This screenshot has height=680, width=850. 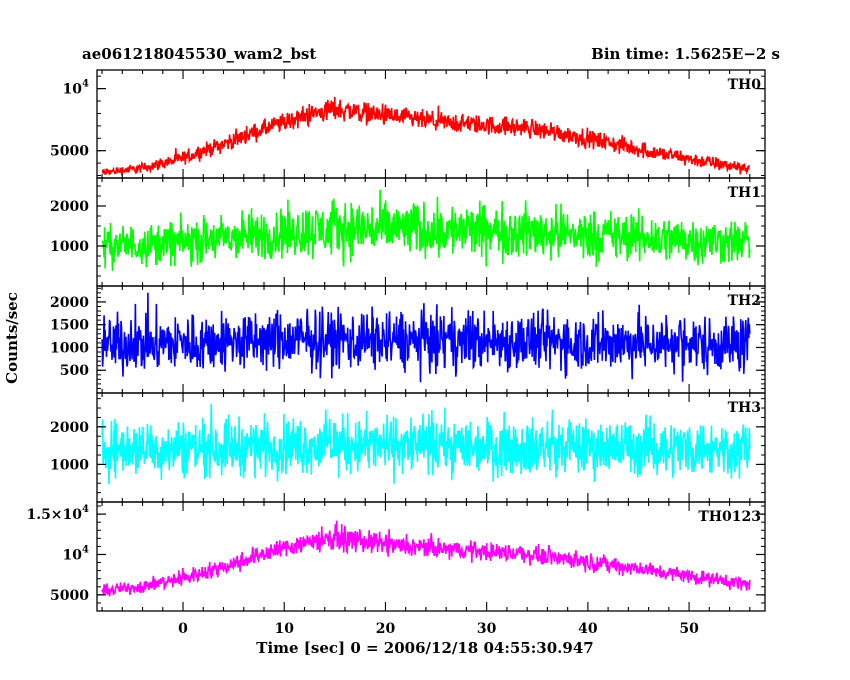 What do you see at coordinates (426, 230) in the screenshot?
I see `series-th1` at bounding box center [426, 230].